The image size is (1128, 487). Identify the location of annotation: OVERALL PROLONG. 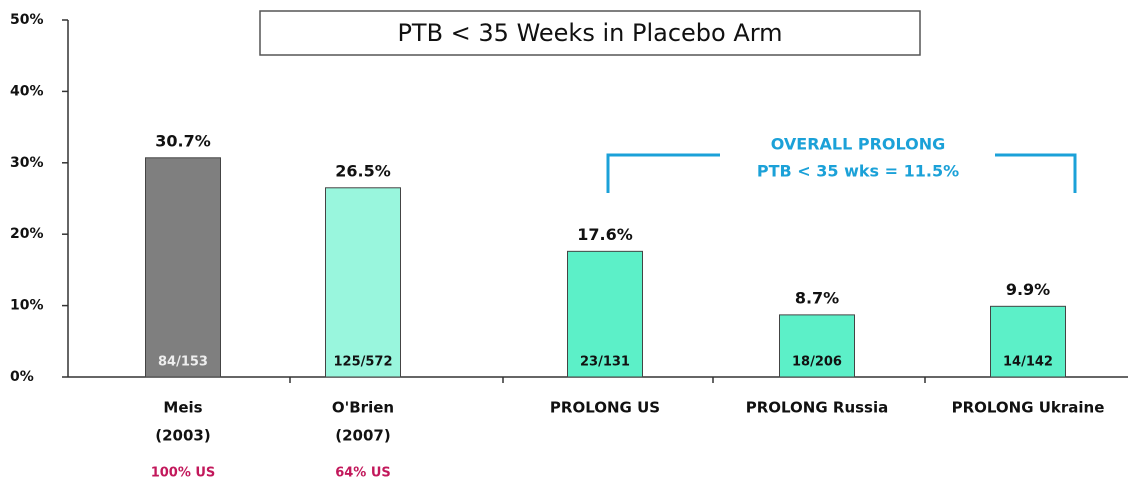
(858, 144).